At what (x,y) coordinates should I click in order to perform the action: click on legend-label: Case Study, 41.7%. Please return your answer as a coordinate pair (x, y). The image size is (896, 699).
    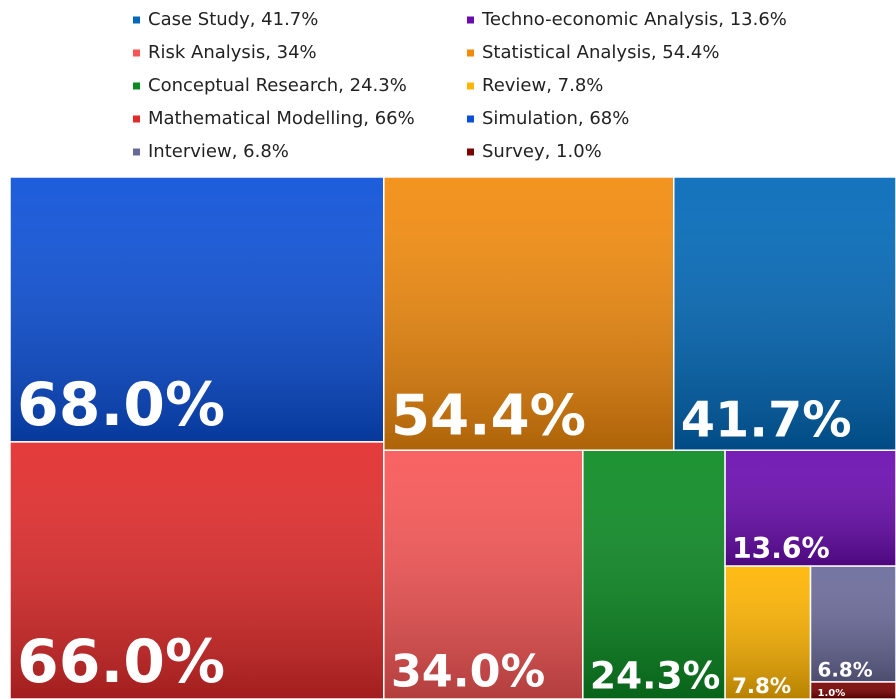
    Looking at the image, I should click on (233, 19).